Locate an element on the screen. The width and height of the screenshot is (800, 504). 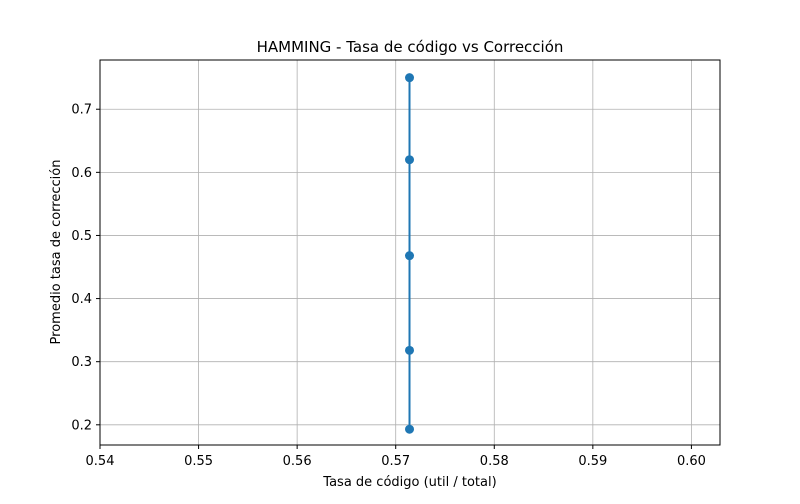
y-tick-label: 0.6 is located at coordinates (81, 173).